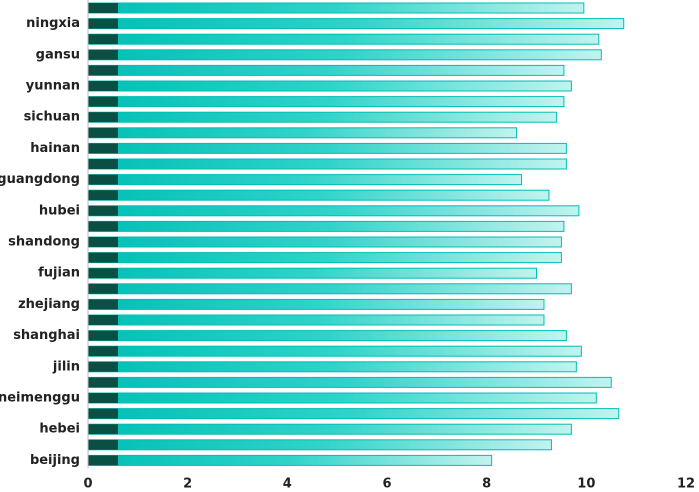  What do you see at coordinates (40, 398) in the screenshot?
I see `y-tick-label: neimenggu` at bounding box center [40, 398].